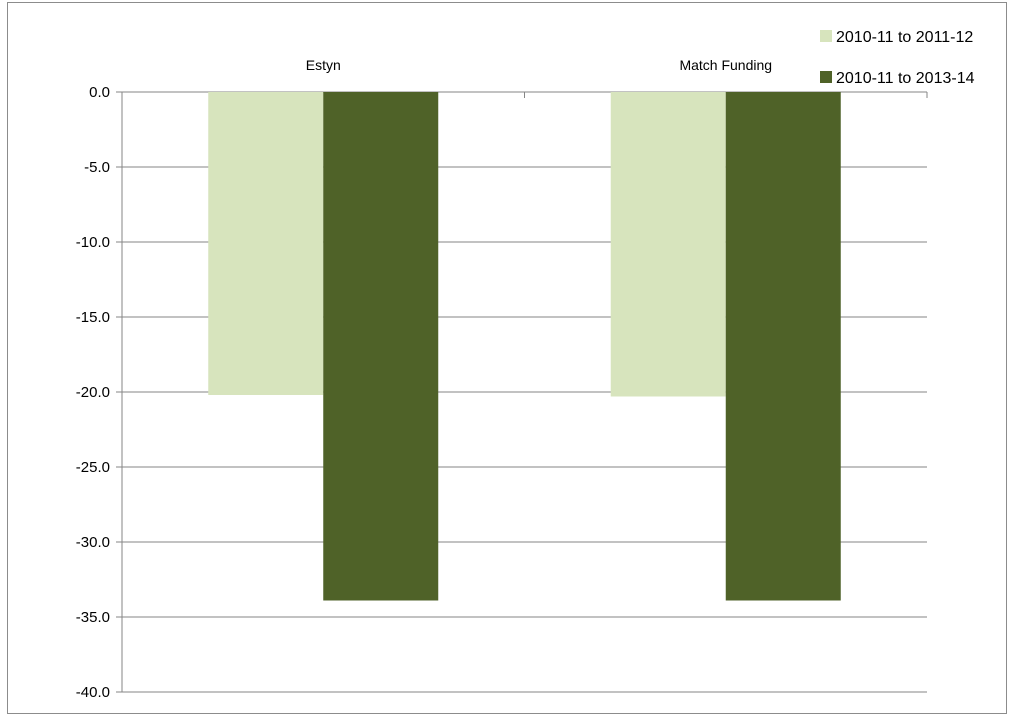  What do you see at coordinates (725, 65) in the screenshot?
I see `category-label: Match Funding` at bounding box center [725, 65].